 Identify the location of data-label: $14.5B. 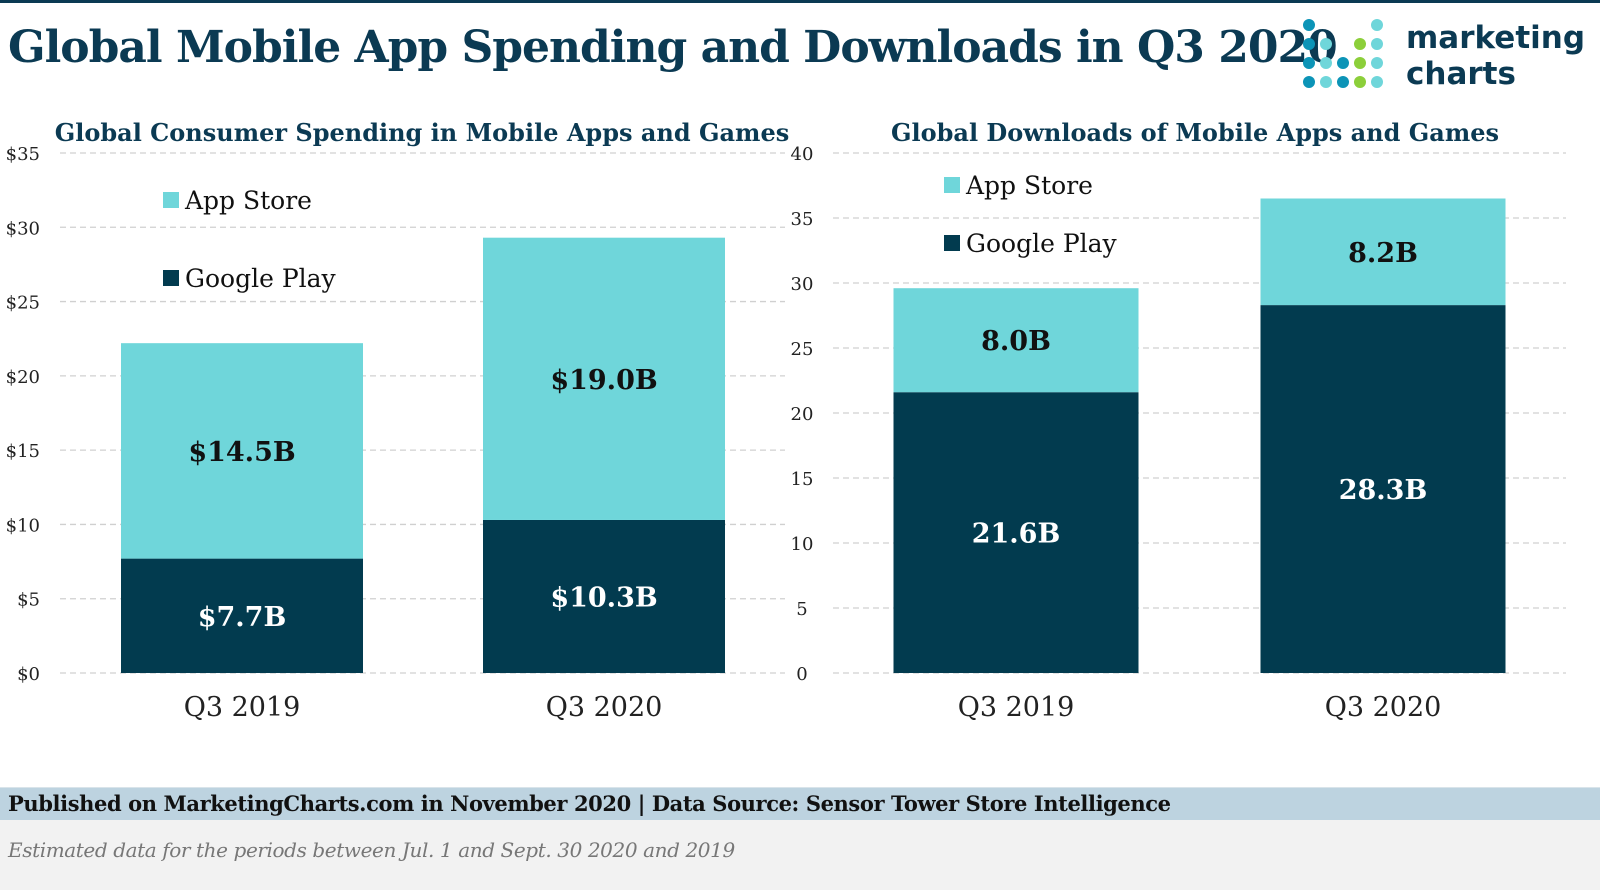
(241, 452).